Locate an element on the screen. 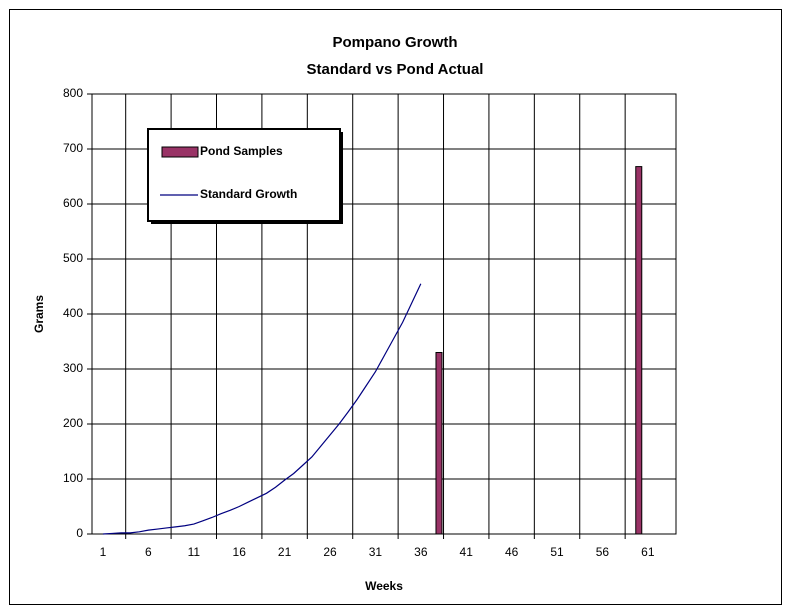  legend-label: Pond Samples is located at coordinates (241, 151).